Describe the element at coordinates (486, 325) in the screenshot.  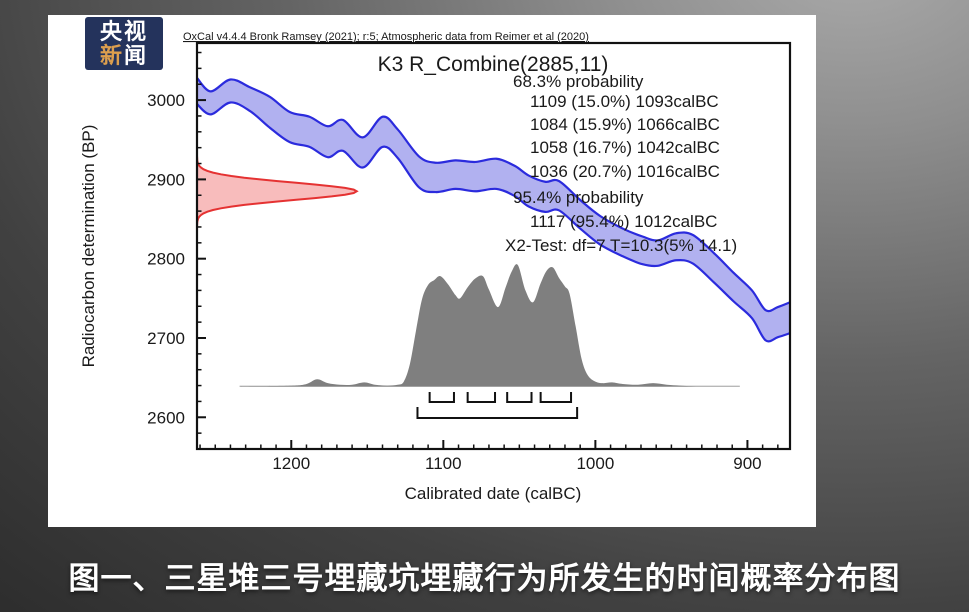
I see `posterior-distribution` at that location.